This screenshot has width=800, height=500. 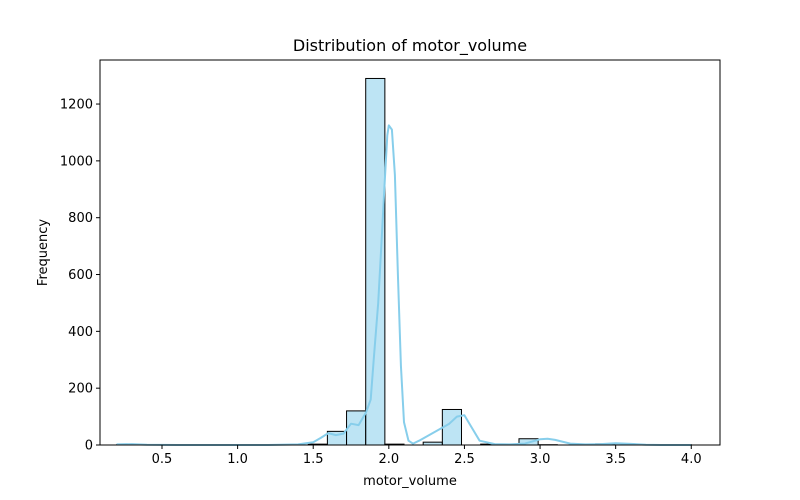 I want to click on x-tick-label: 2.0, so click(x=388, y=459).